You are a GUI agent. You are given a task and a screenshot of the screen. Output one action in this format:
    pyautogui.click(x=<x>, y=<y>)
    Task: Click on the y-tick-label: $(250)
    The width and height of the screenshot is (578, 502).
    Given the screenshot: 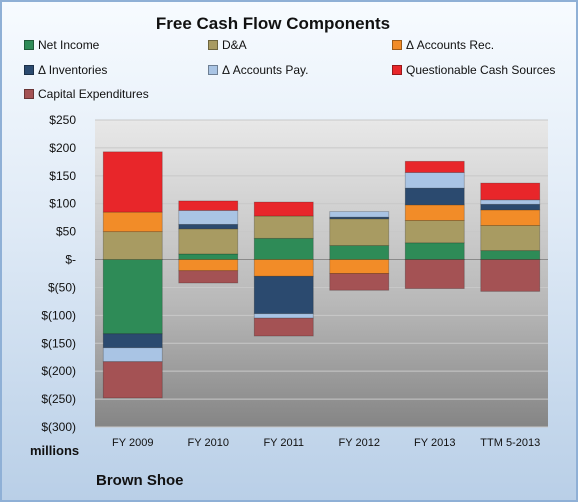 What is the action you would take?
    pyautogui.click(x=58, y=399)
    